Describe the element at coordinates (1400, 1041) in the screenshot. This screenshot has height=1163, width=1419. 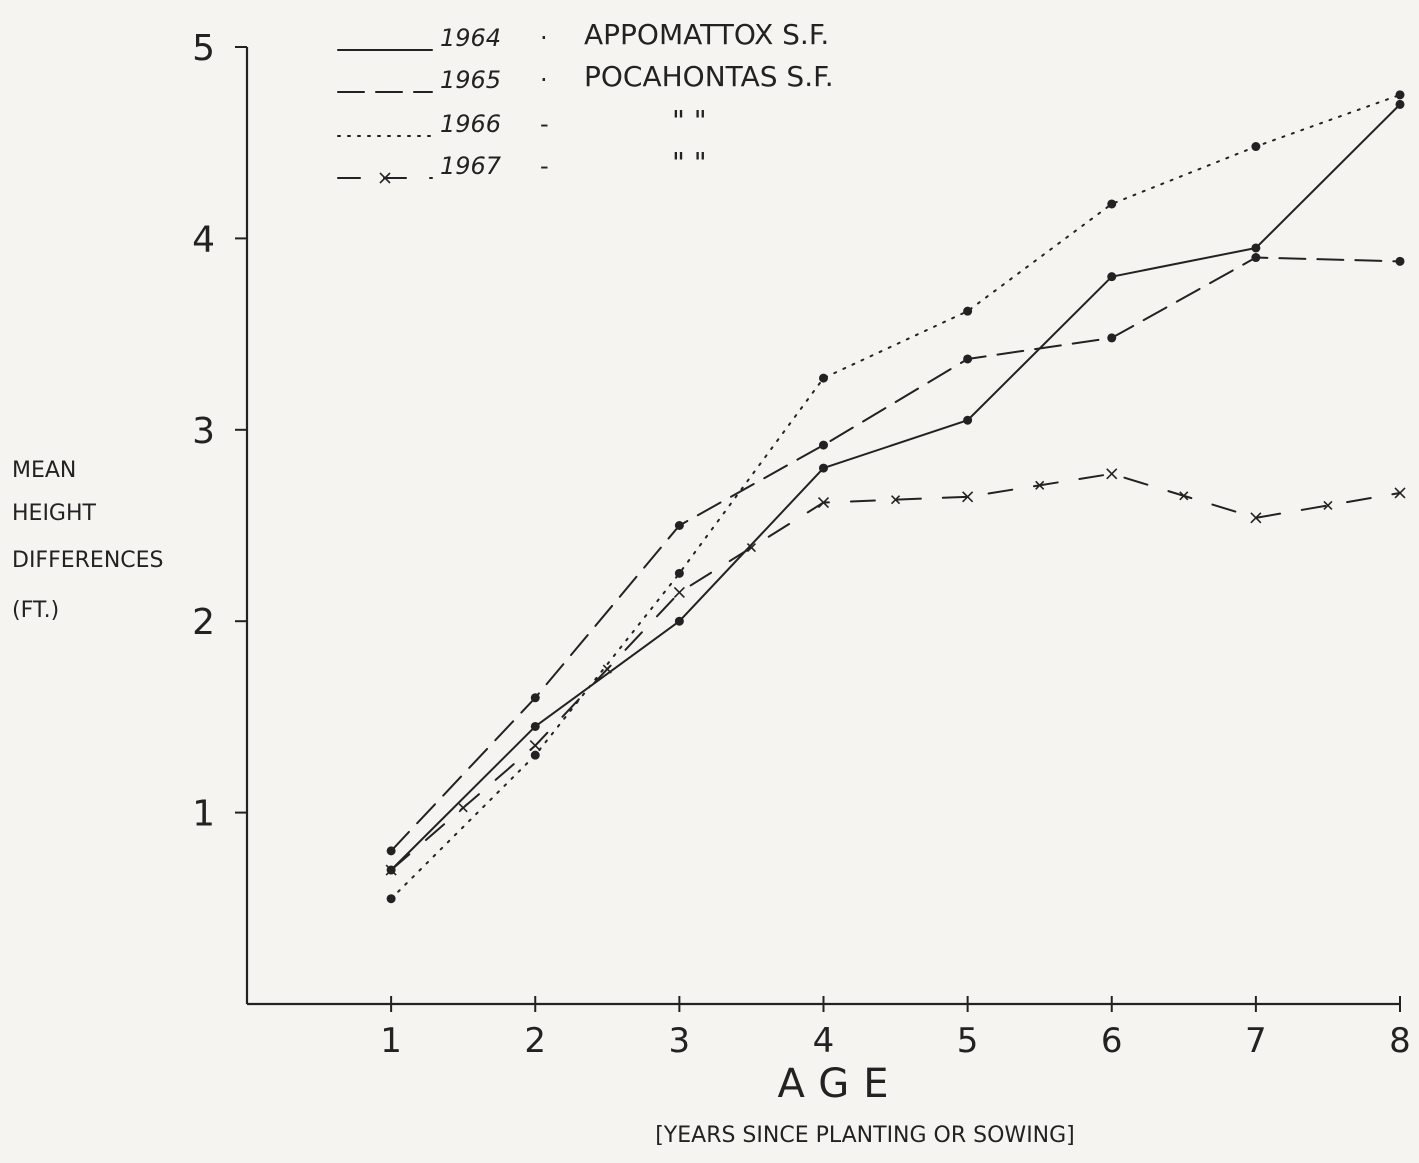
I see `x-tick-label-8: 8` at that location.